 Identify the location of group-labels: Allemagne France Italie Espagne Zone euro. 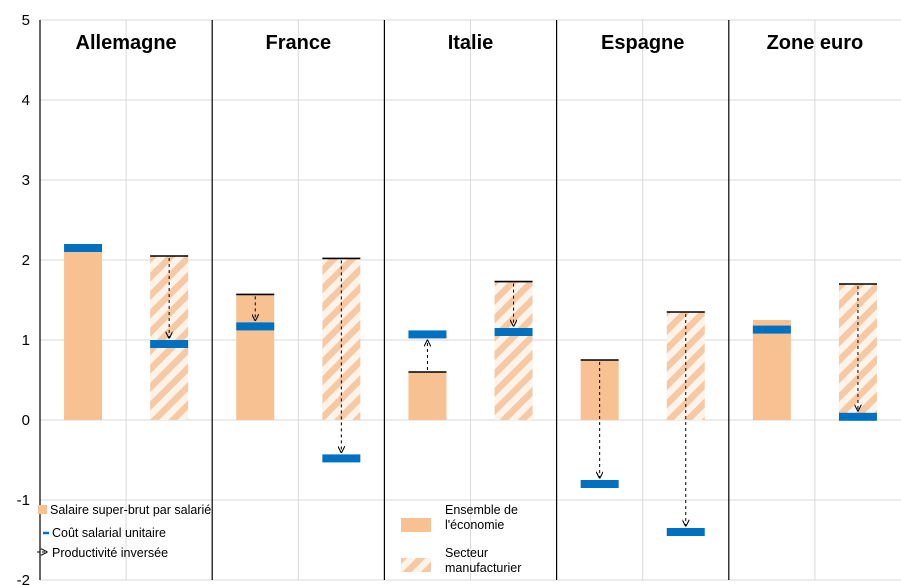
(470, 43).